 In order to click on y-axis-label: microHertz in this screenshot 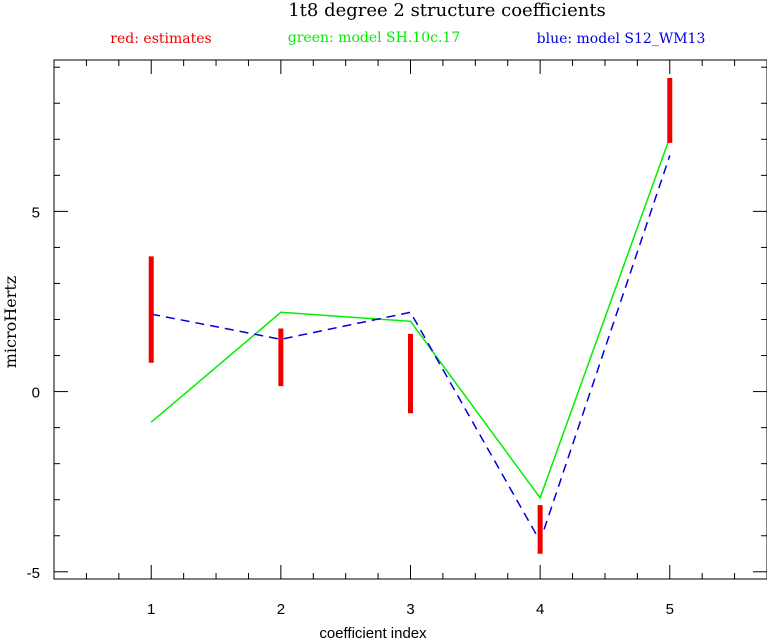, I will do `click(10, 322)`.